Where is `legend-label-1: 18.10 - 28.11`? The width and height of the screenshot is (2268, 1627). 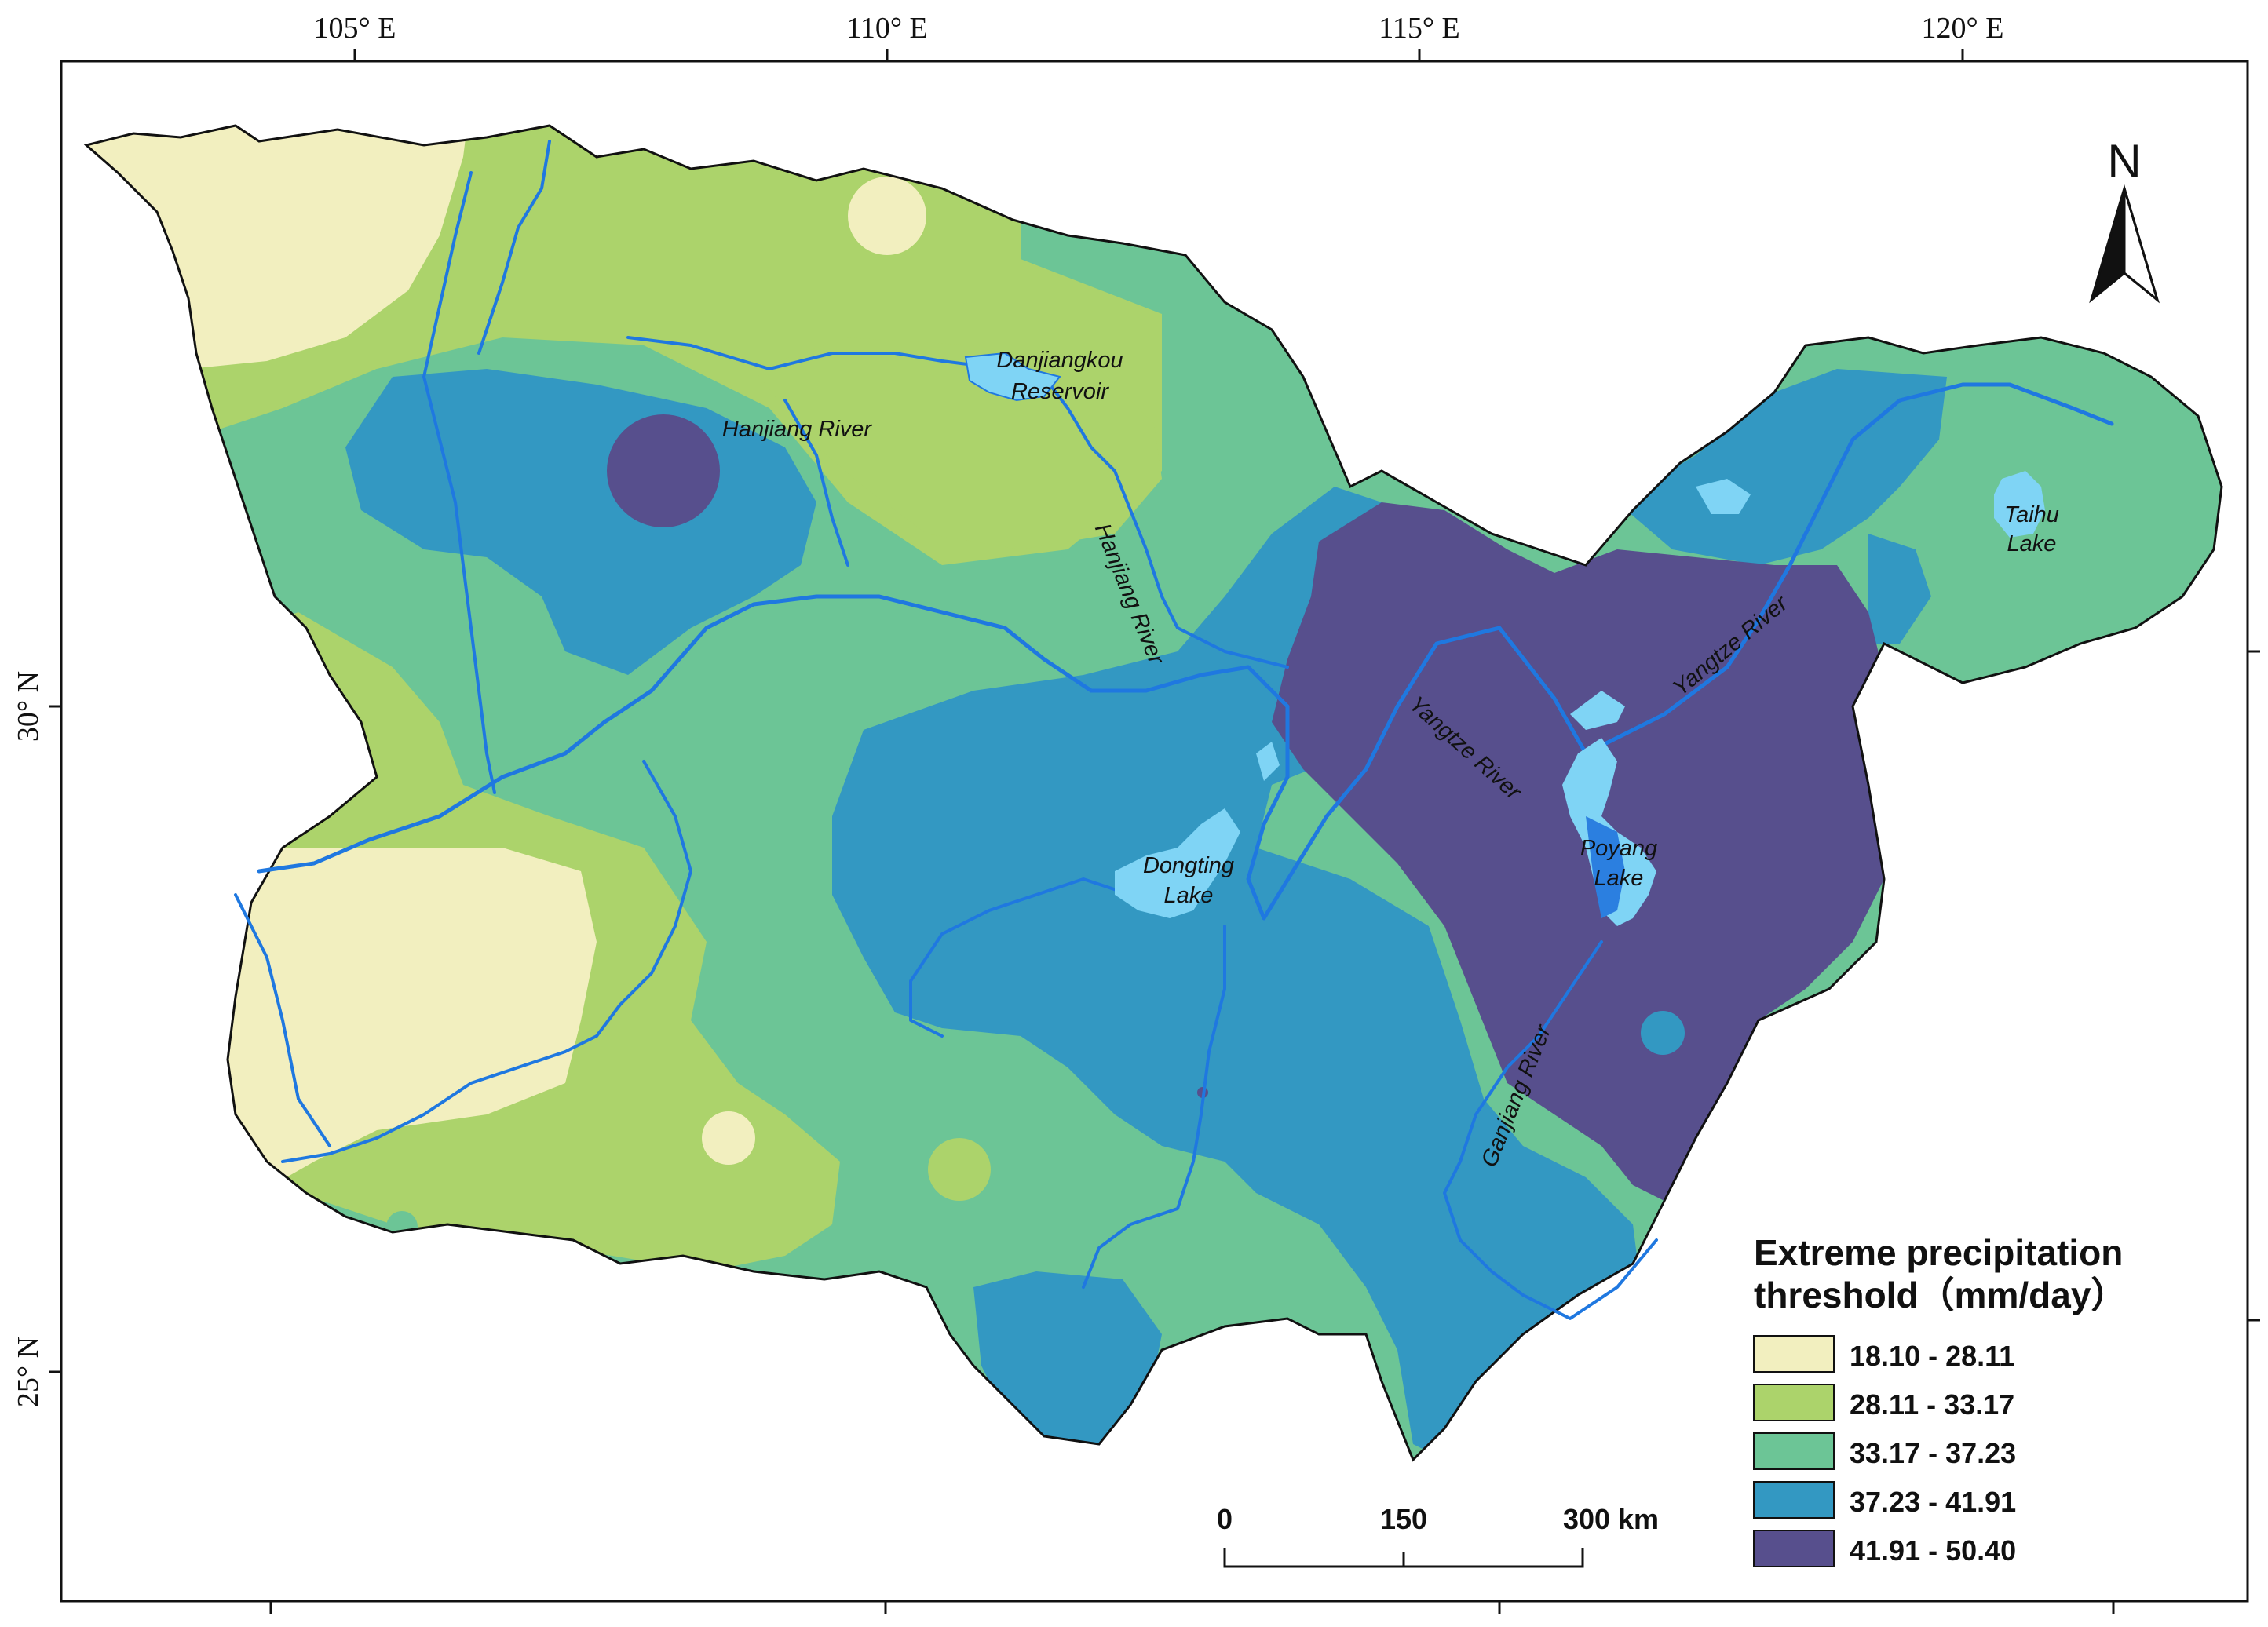
legend-label-1: 18.10 - 28.11 is located at coordinates (1932, 1356).